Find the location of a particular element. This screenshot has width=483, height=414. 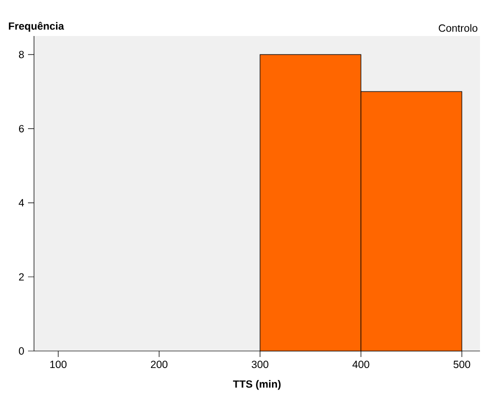

y-tick-label: 0 is located at coordinates (21, 351).